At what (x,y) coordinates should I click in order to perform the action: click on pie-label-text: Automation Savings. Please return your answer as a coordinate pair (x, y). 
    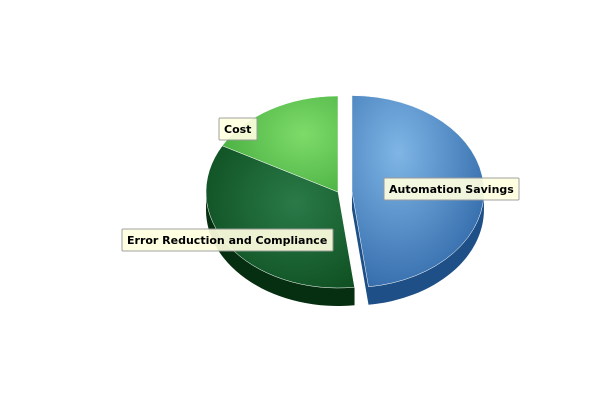
    Looking at the image, I should click on (451, 189).